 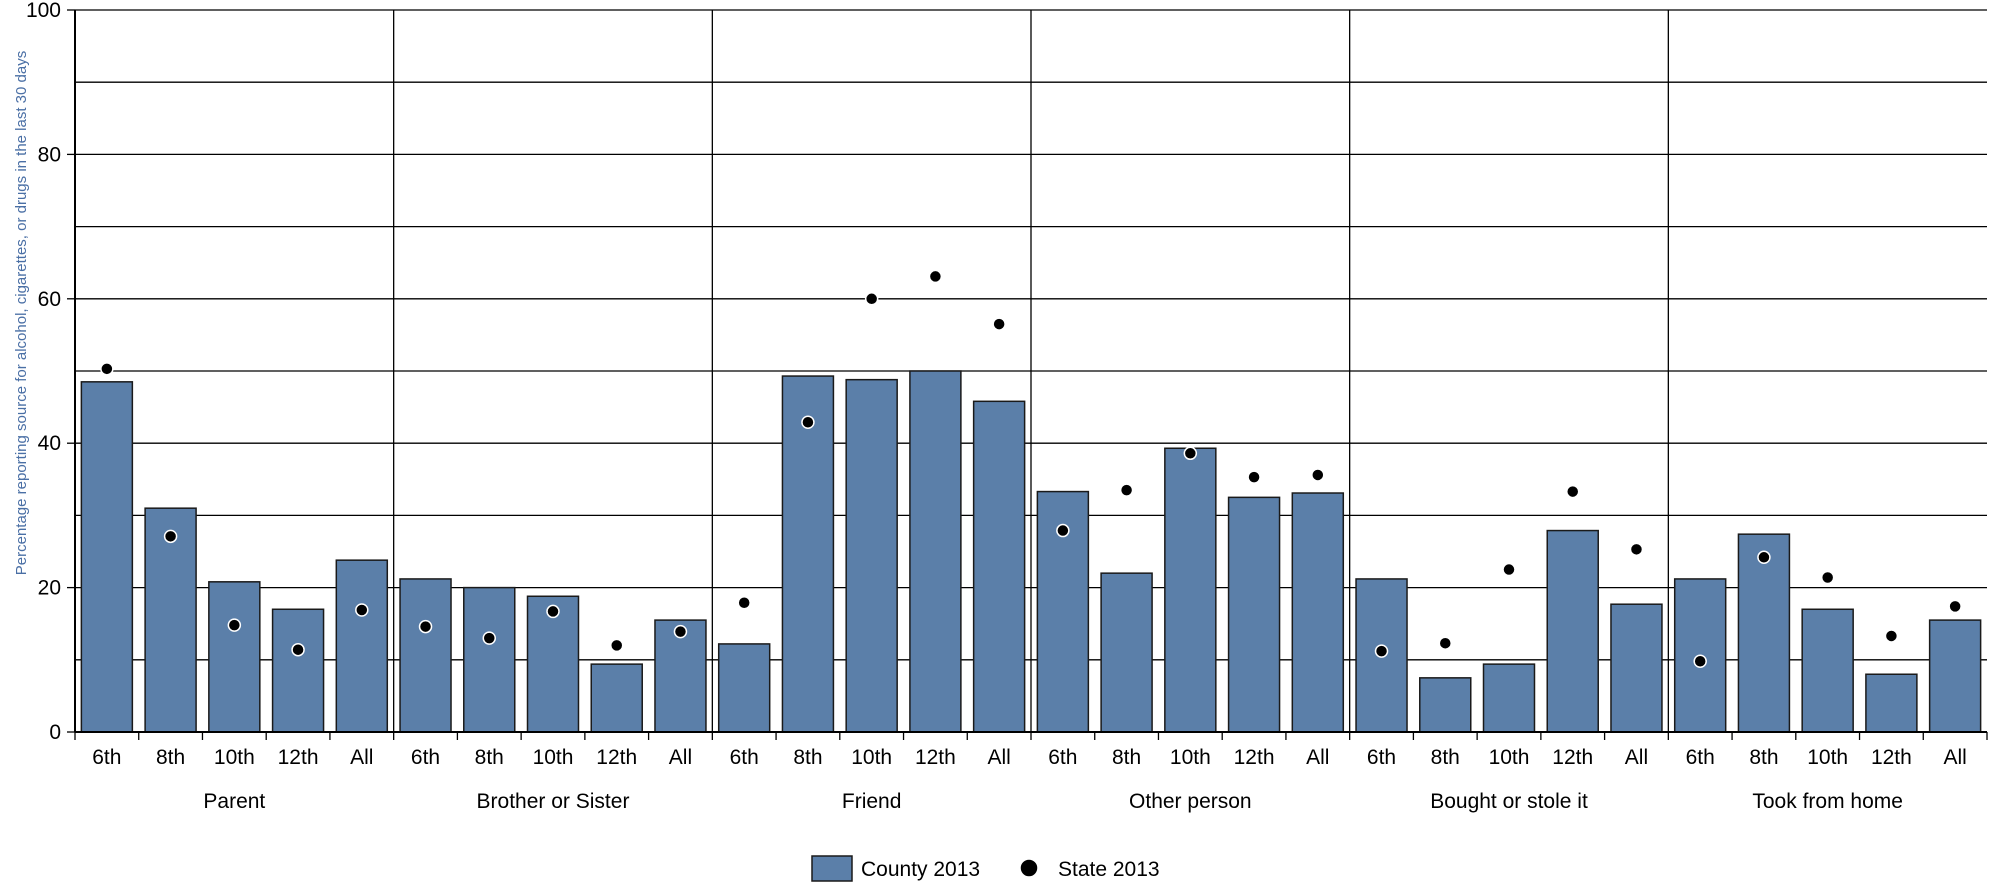 I want to click on y-tick-label: 20, so click(x=49, y=588).